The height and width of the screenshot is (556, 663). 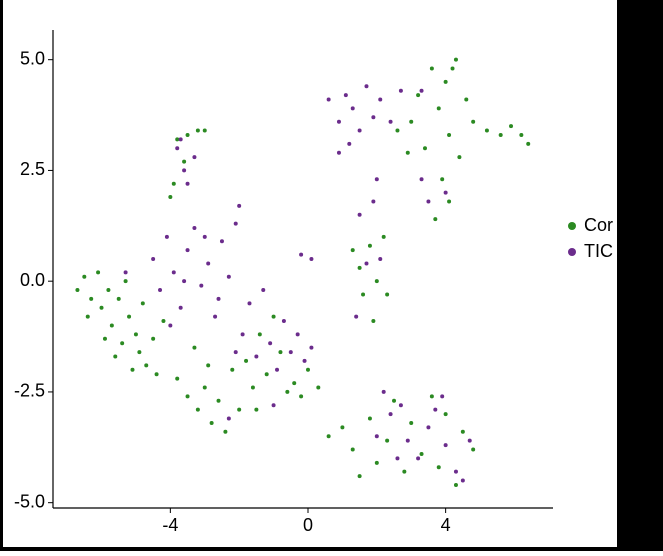 What do you see at coordinates (32, 58) in the screenshot?
I see `y-tick-label: 5.0` at bounding box center [32, 58].